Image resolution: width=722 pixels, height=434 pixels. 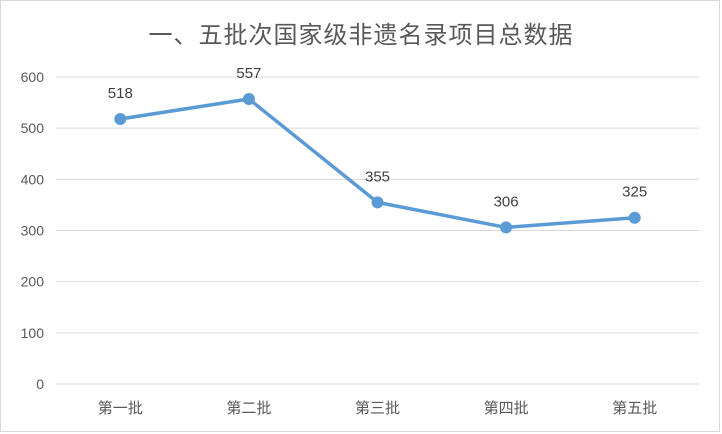 I want to click on x-category-label-5: 第五批, so click(x=634, y=408).